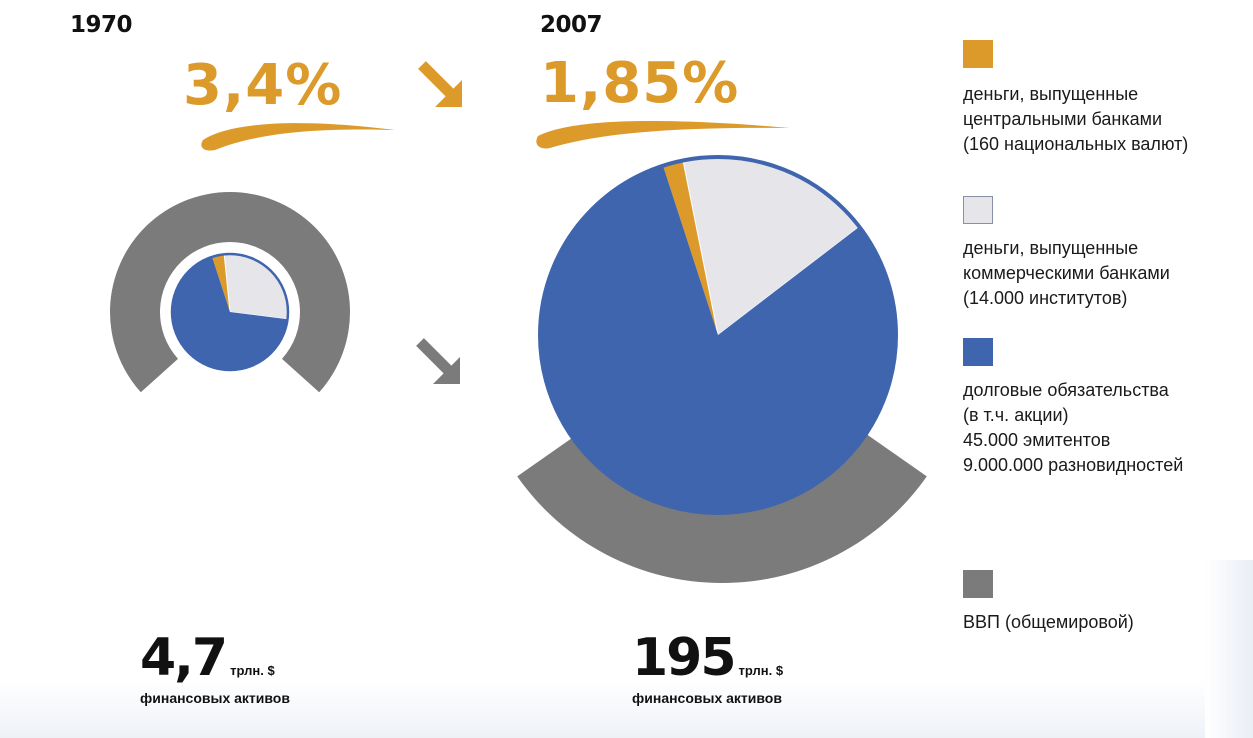  I want to click on total-value-2007: 195, so click(684, 658).